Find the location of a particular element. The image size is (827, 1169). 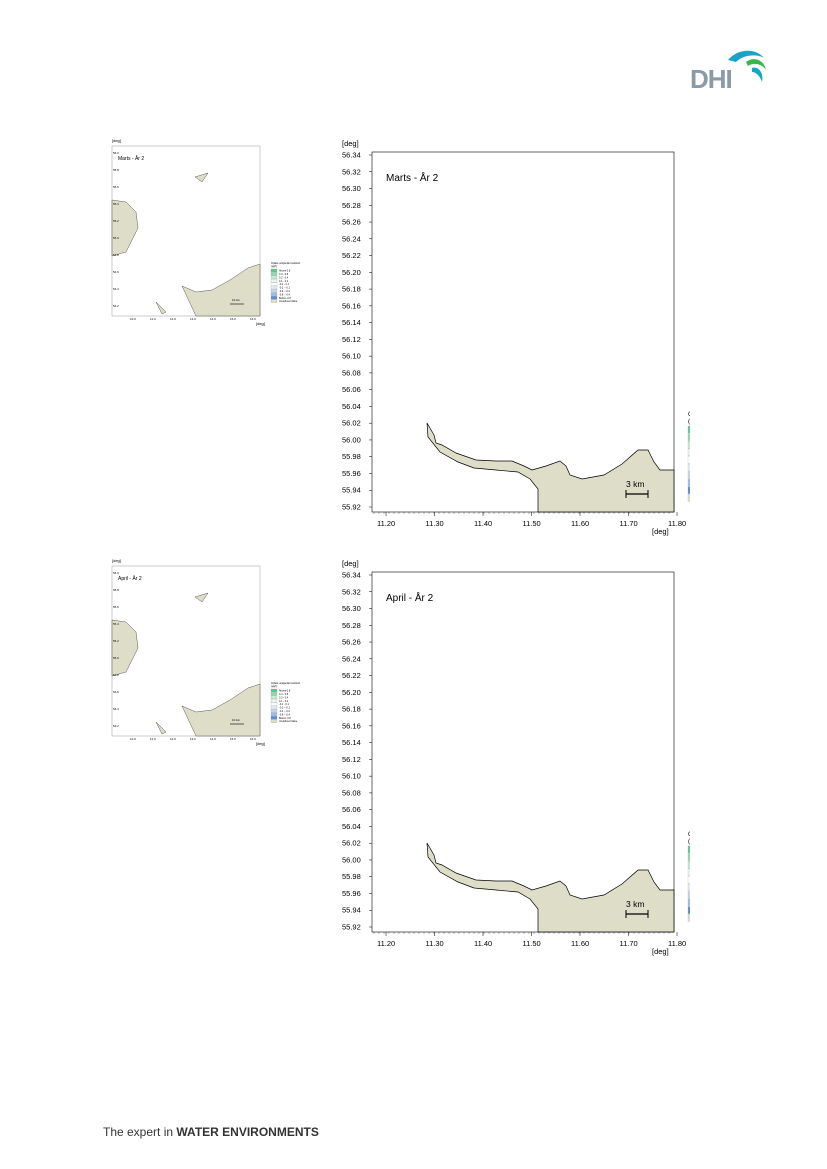

main-frame is located at coordinates (523, 332).